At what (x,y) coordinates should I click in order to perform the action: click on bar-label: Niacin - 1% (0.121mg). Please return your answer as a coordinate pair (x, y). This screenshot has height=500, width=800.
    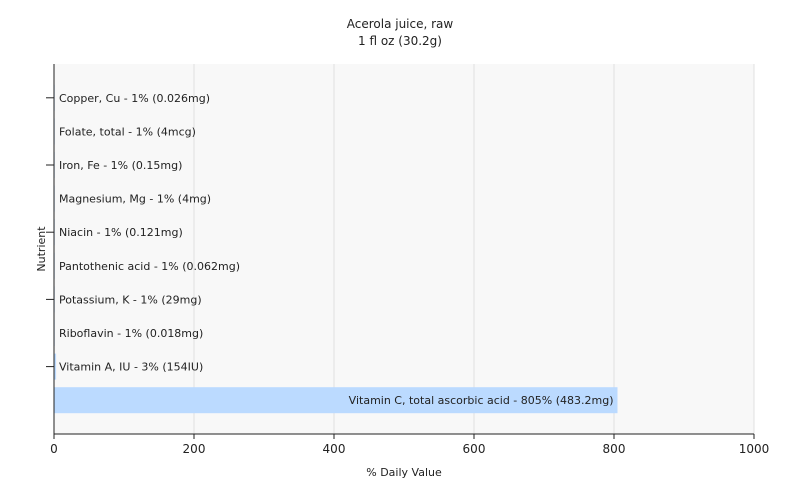
    Looking at the image, I should click on (121, 232).